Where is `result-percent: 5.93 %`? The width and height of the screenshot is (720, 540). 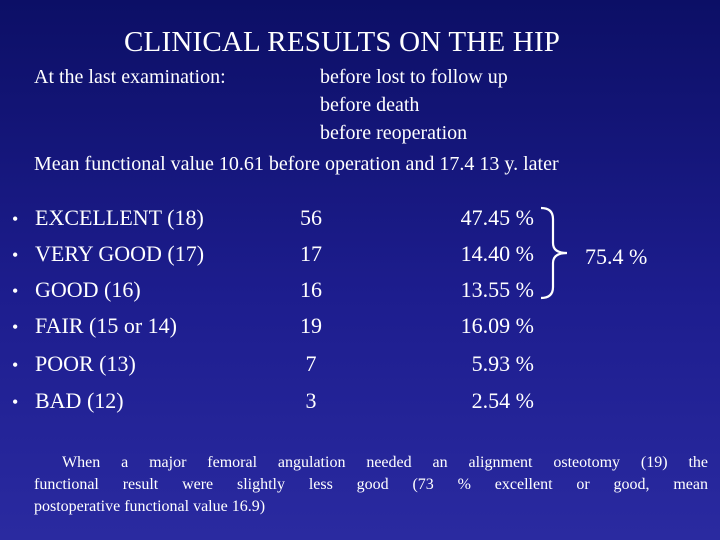
result-percent: 5.93 % is located at coordinates (502, 363).